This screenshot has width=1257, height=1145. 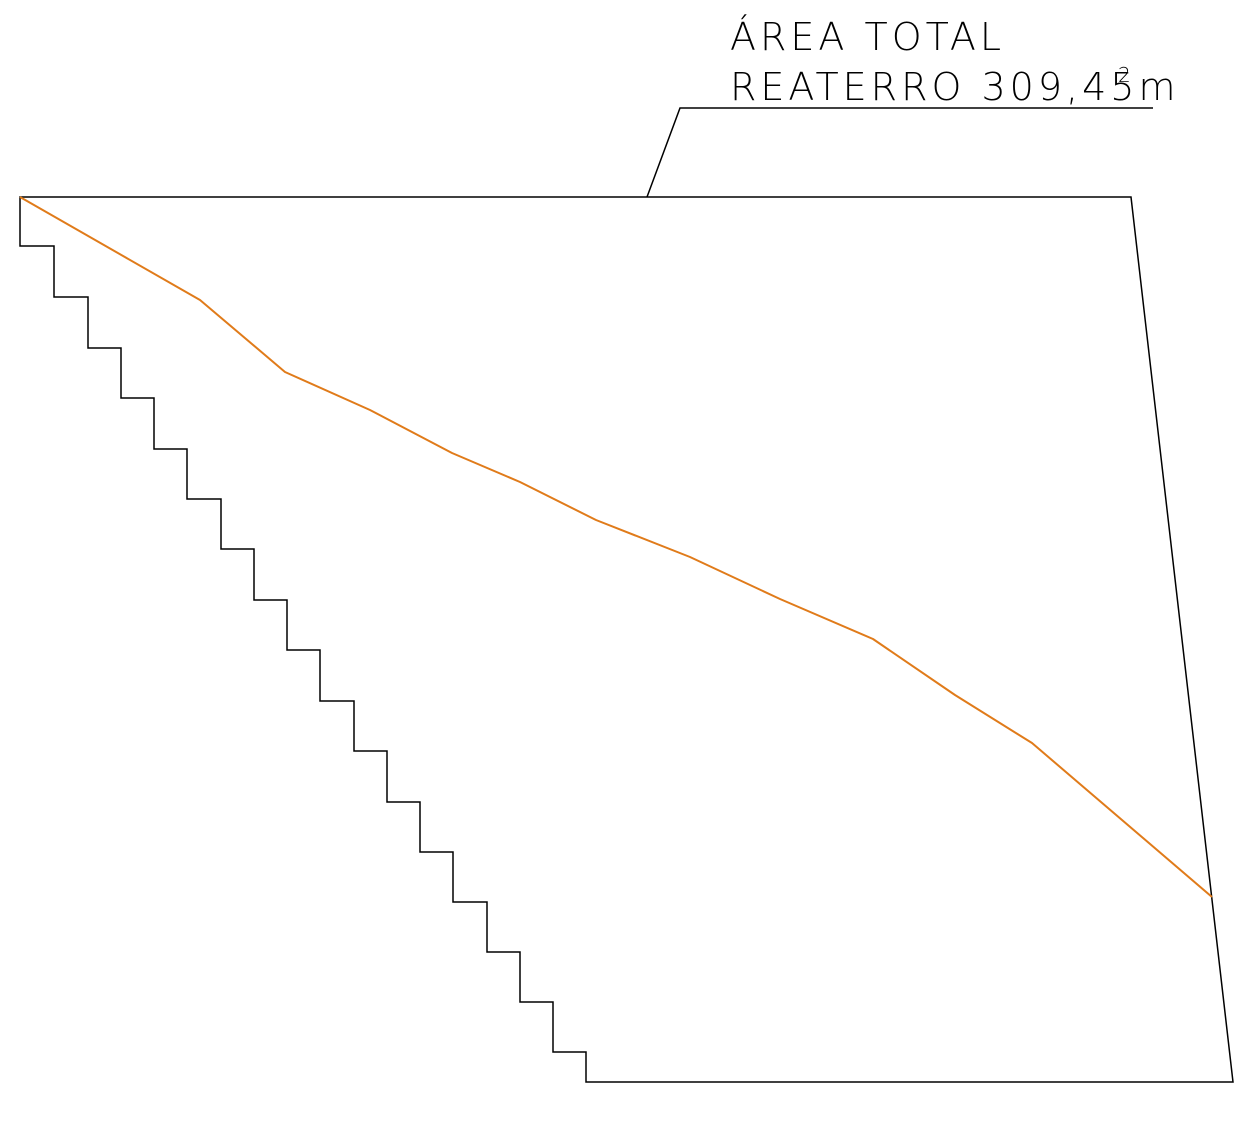 What do you see at coordinates (899, 152) in the screenshot?
I see `leader-line` at bounding box center [899, 152].